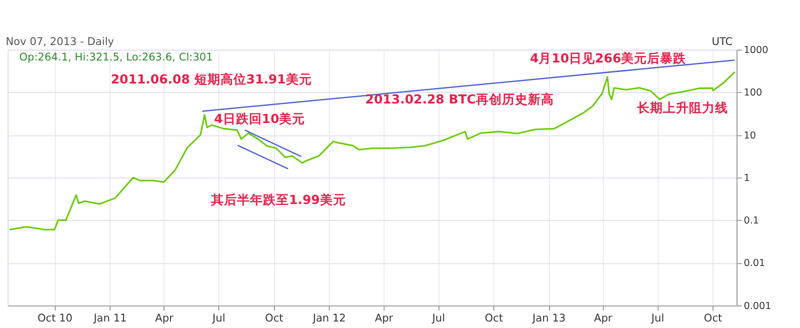 This screenshot has height=328, width=800. What do you see at coordinates (211, 79) in the screenshot?
I see `annotation: 2011.06.08 短期高位31.91美元` at bounding box center [211, 79].